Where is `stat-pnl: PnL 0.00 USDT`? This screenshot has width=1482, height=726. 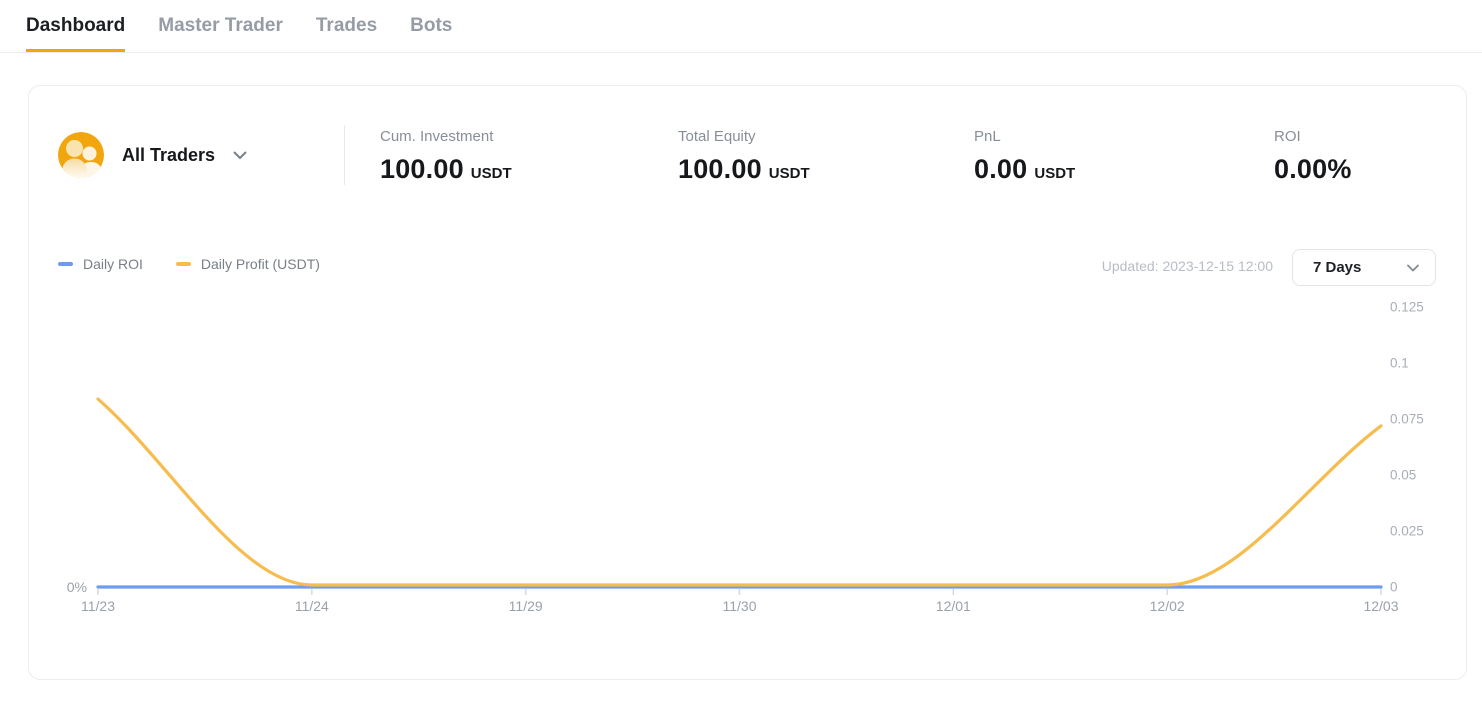
stat-pnl: PnL 0.00 USDT is located at coordinates (1024, 156).